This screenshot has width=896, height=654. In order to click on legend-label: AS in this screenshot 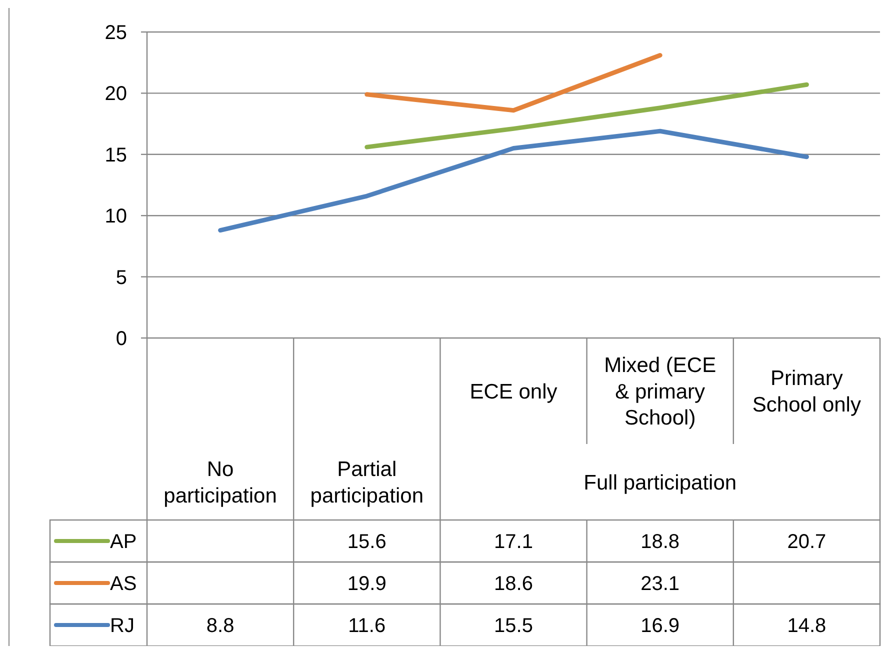, I will do `click(123, 584)`.